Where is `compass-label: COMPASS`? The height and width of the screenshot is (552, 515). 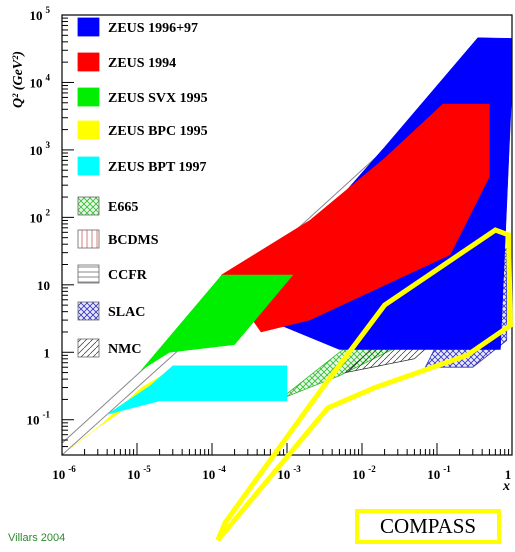 compass-label: COMPASS is located at coordinates (428, 526).